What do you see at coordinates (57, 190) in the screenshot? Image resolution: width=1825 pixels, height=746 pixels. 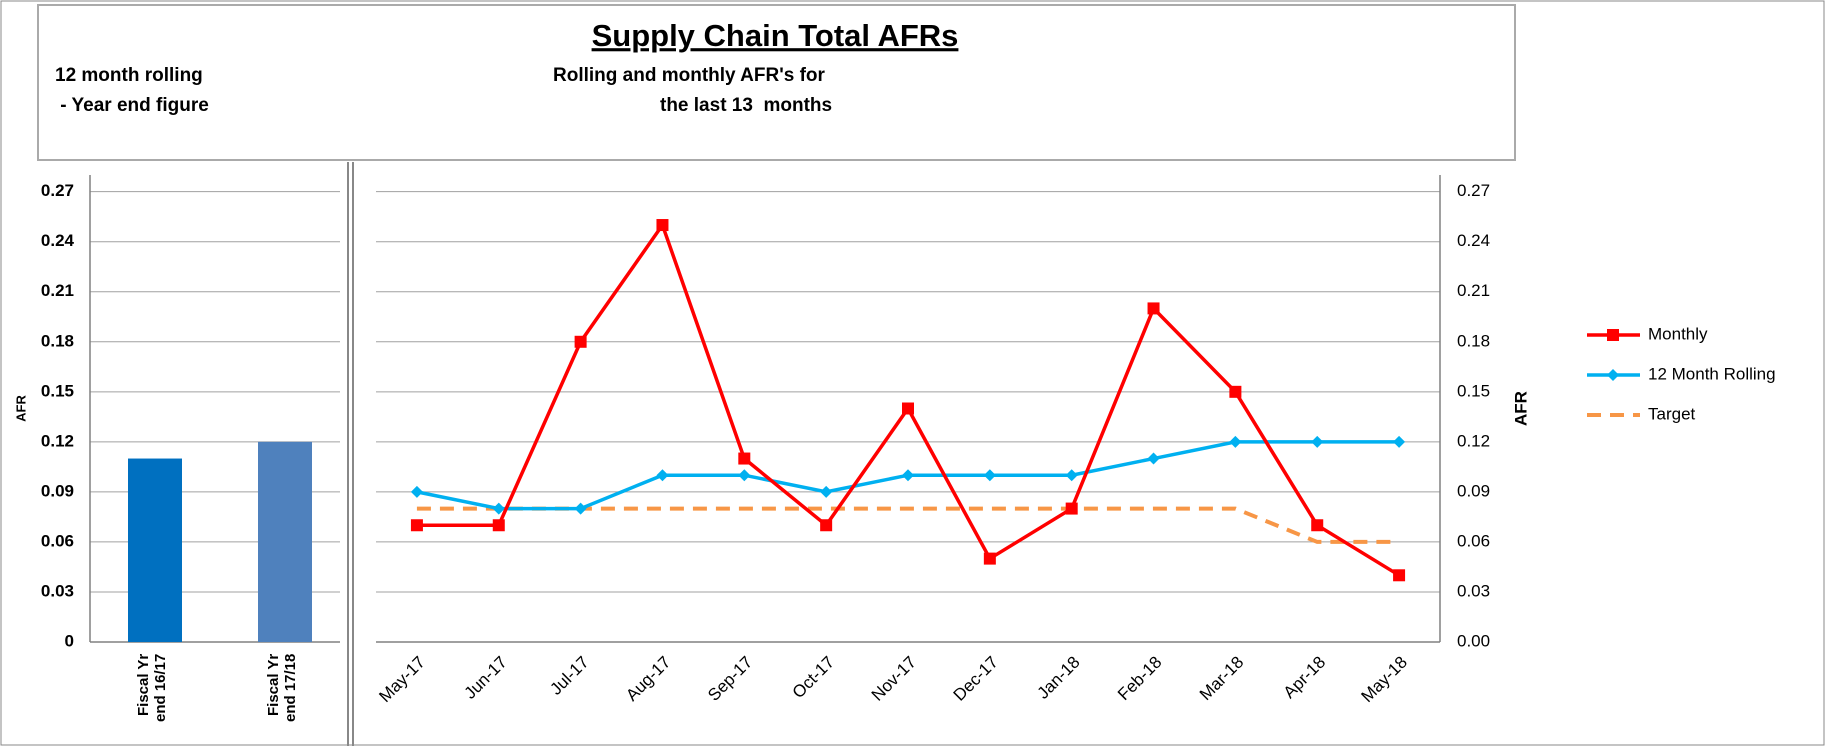 I see `y-tick-label: 0.27` at bounding box center [57, 190].